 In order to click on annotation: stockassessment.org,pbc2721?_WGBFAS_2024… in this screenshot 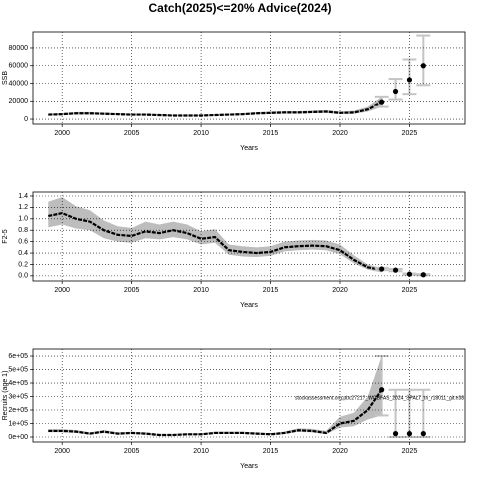, I will do `click(379, 398)`.